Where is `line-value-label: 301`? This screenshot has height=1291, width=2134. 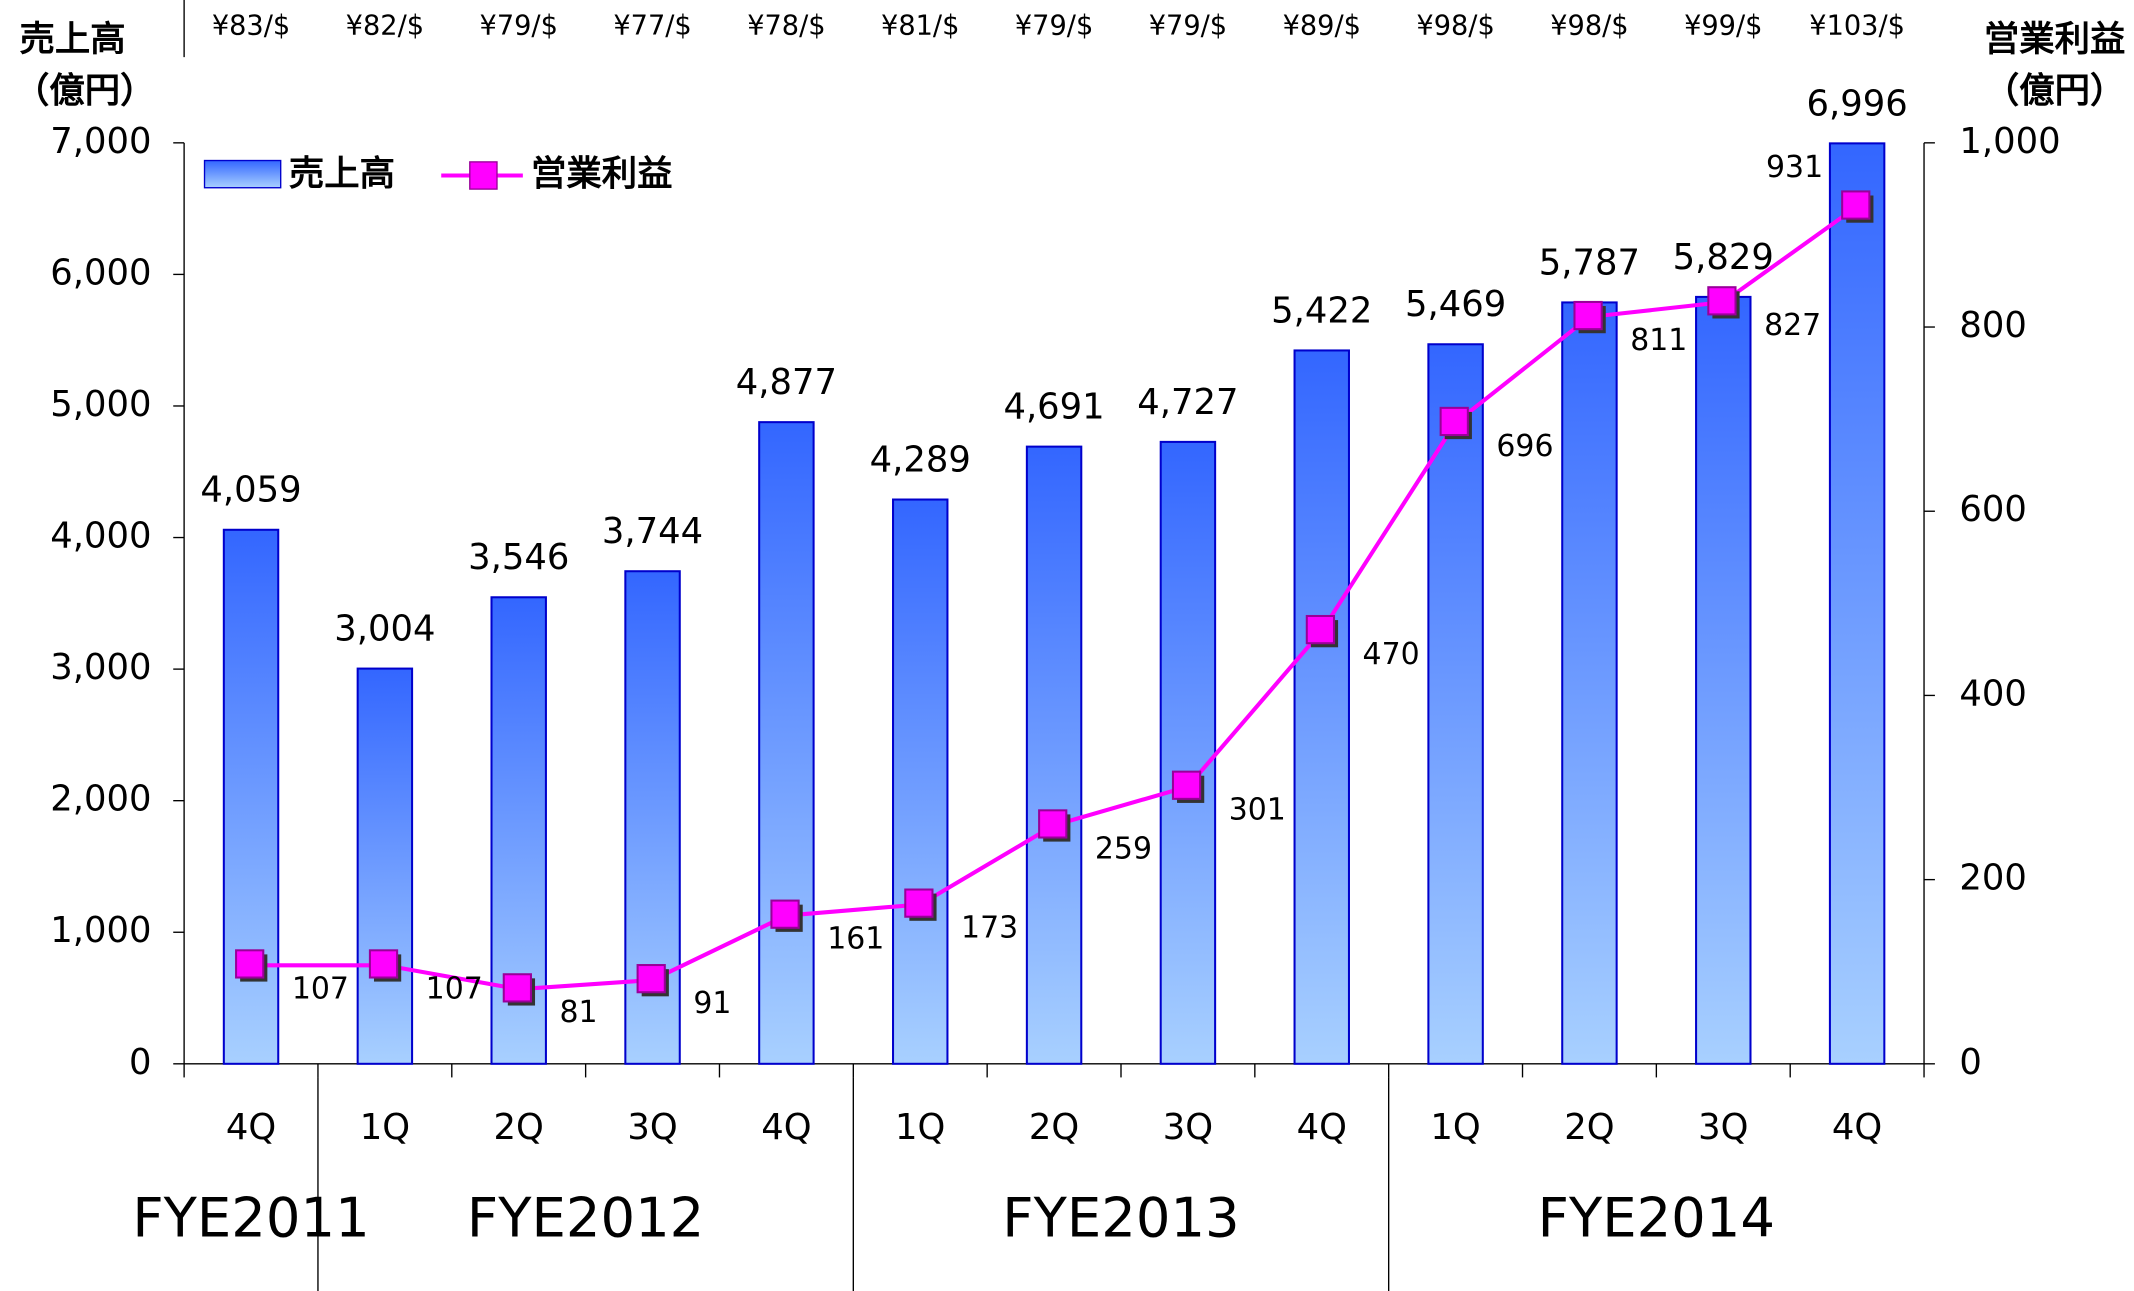 line-value-label: 301 is located at coordinates (1257, 810).